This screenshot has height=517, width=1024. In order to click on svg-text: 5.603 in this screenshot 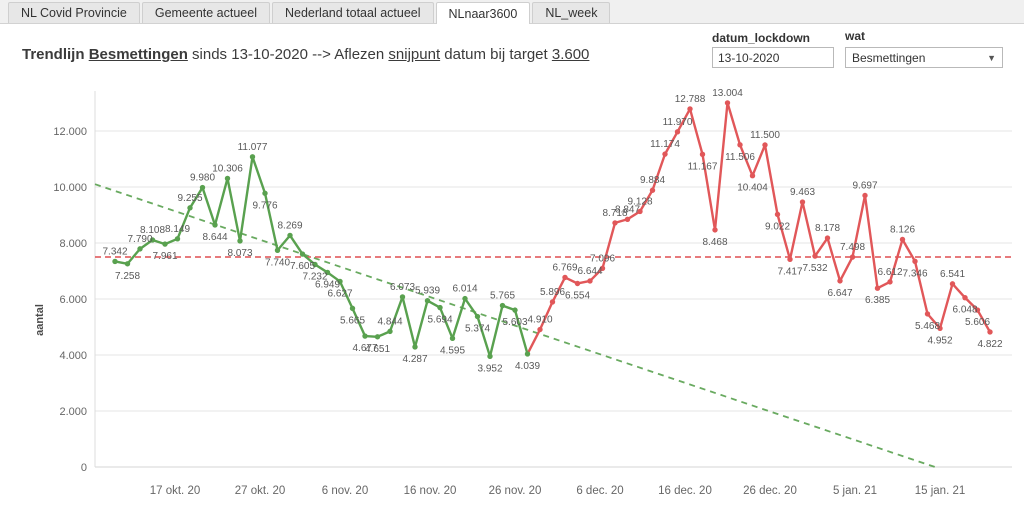, I will do `click(514, 322)`.